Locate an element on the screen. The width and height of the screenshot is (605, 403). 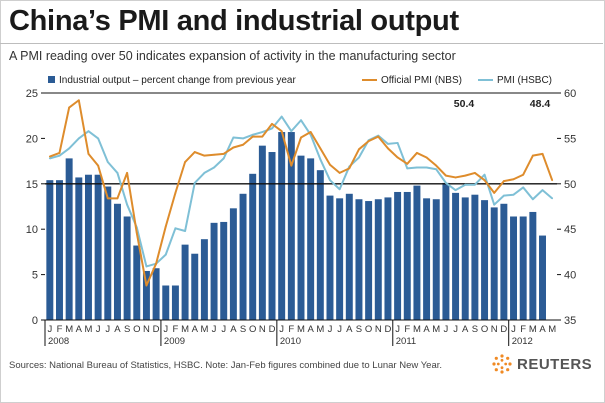
annotation-hsbc: 48.4 is located at coordinates (540, 104).